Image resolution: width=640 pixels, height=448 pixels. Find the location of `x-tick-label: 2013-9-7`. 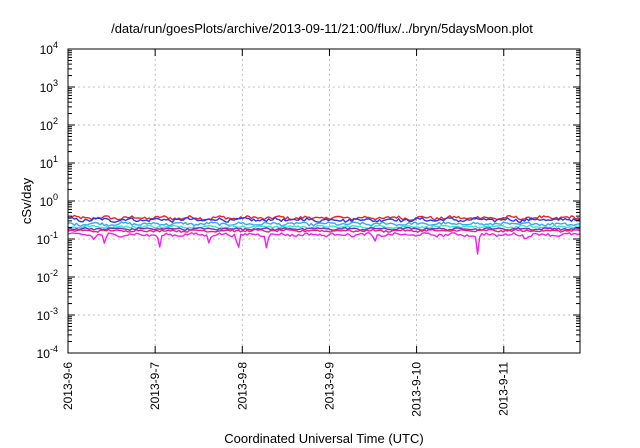

x-tick-label: 2013-9-7 is located at coordinates (155, 386).